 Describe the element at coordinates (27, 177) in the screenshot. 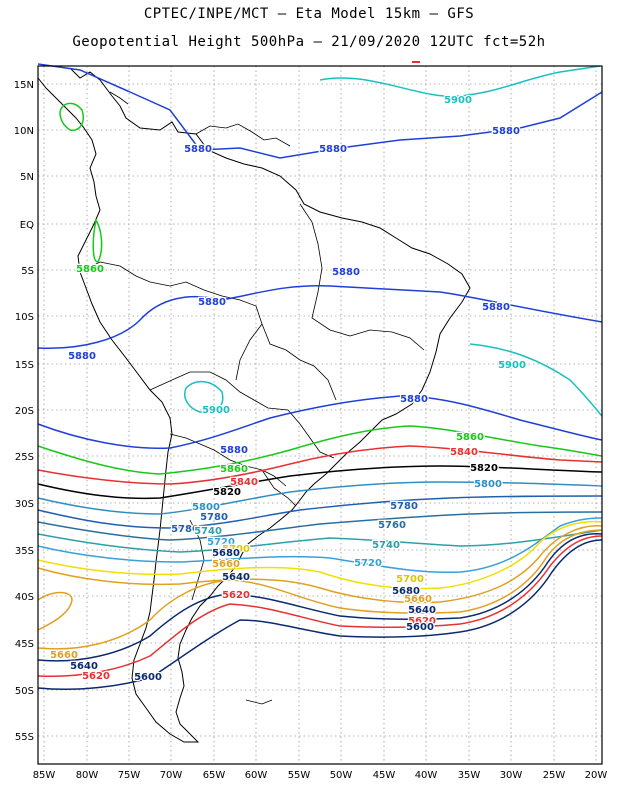

I see `lat-tick-label: 5N` at that location.